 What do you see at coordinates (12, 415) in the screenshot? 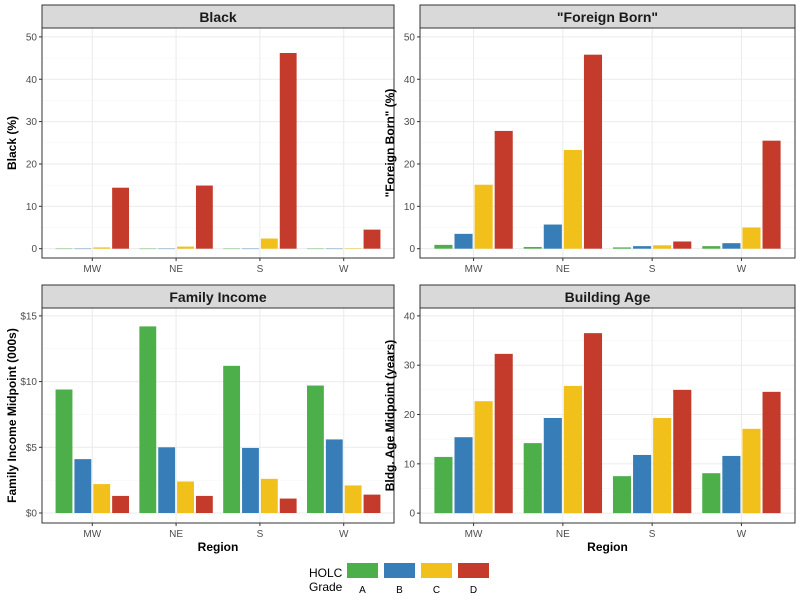
I see `y-axis-title: Family Income Midpoint (000s)` at bounding box center [12, 415].